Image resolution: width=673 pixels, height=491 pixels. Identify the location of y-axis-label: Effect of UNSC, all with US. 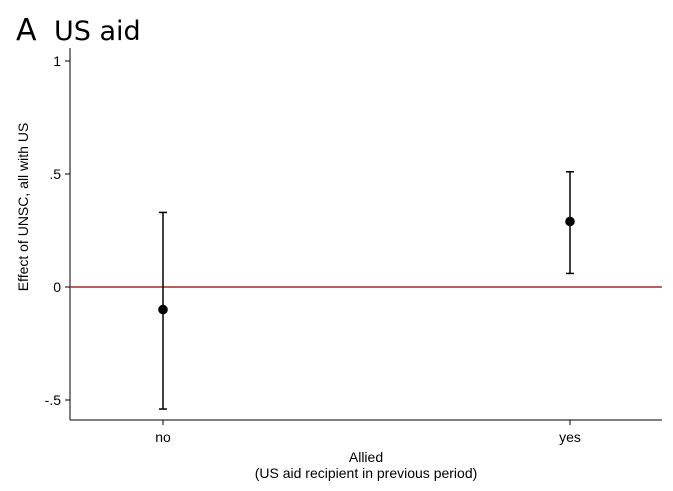
(23, 207).